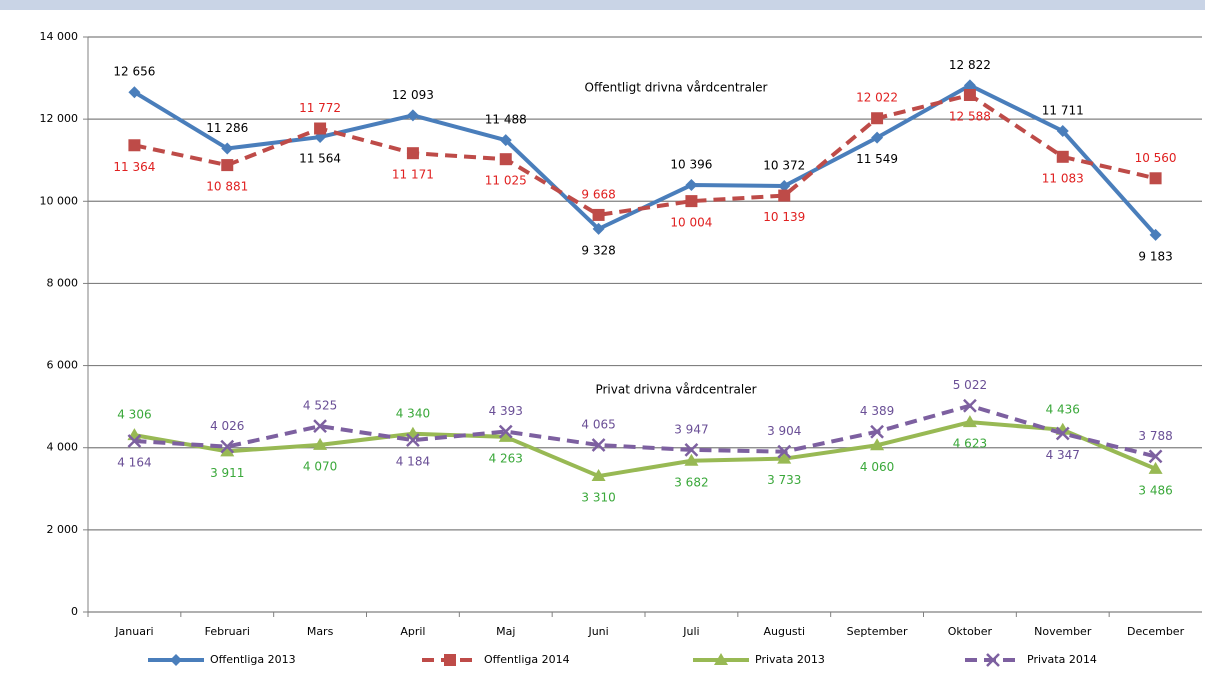 This screenshot has height=682, width=1205. I want to click on data-label: 12 093, so click(413, 95).